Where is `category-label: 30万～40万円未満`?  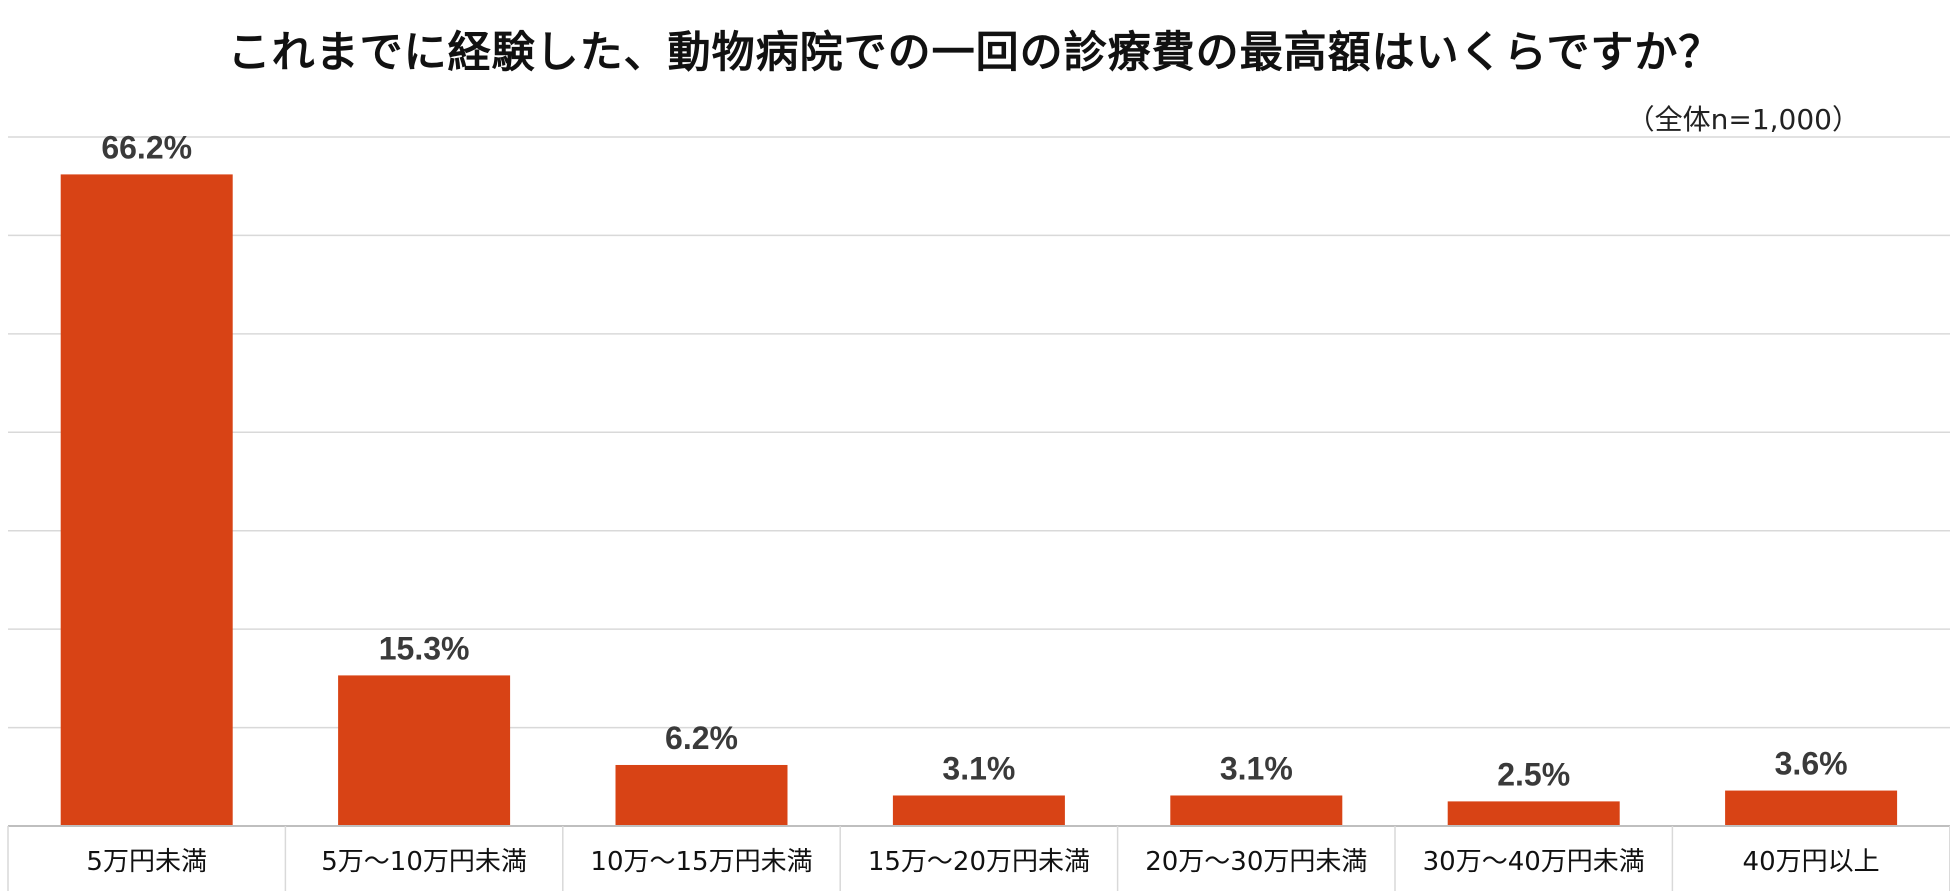 category-label: 30万～40万円未満 is located at coordinates (1534, 862).